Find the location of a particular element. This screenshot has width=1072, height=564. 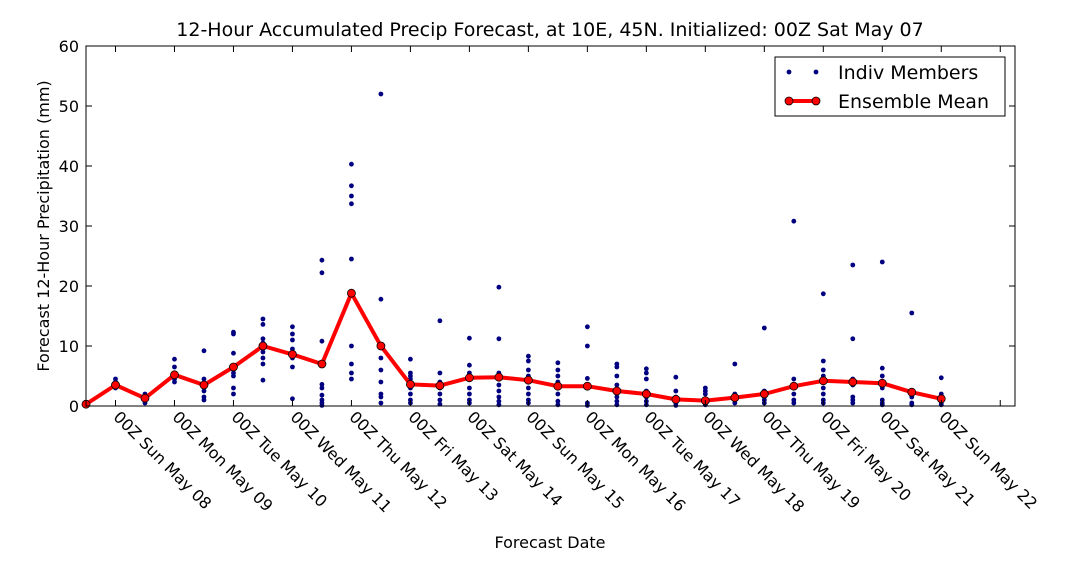

x-tick-label: 00Z Sun May 15 is located at coordinates (576, 460).